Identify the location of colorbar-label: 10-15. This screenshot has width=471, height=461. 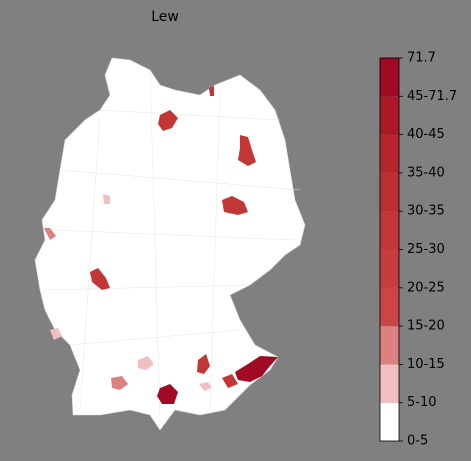
(426, 364).